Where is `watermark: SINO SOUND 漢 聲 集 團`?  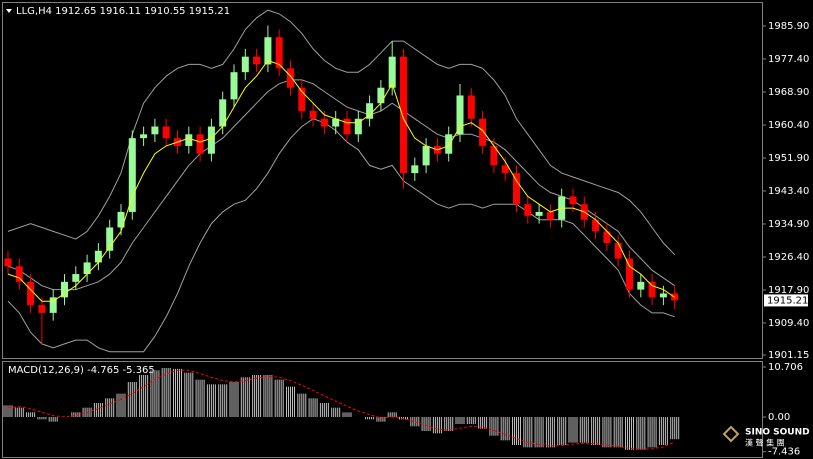 watermark: SINO SOUND 漢 聲 集 團 is located at coordinates (766, 436).